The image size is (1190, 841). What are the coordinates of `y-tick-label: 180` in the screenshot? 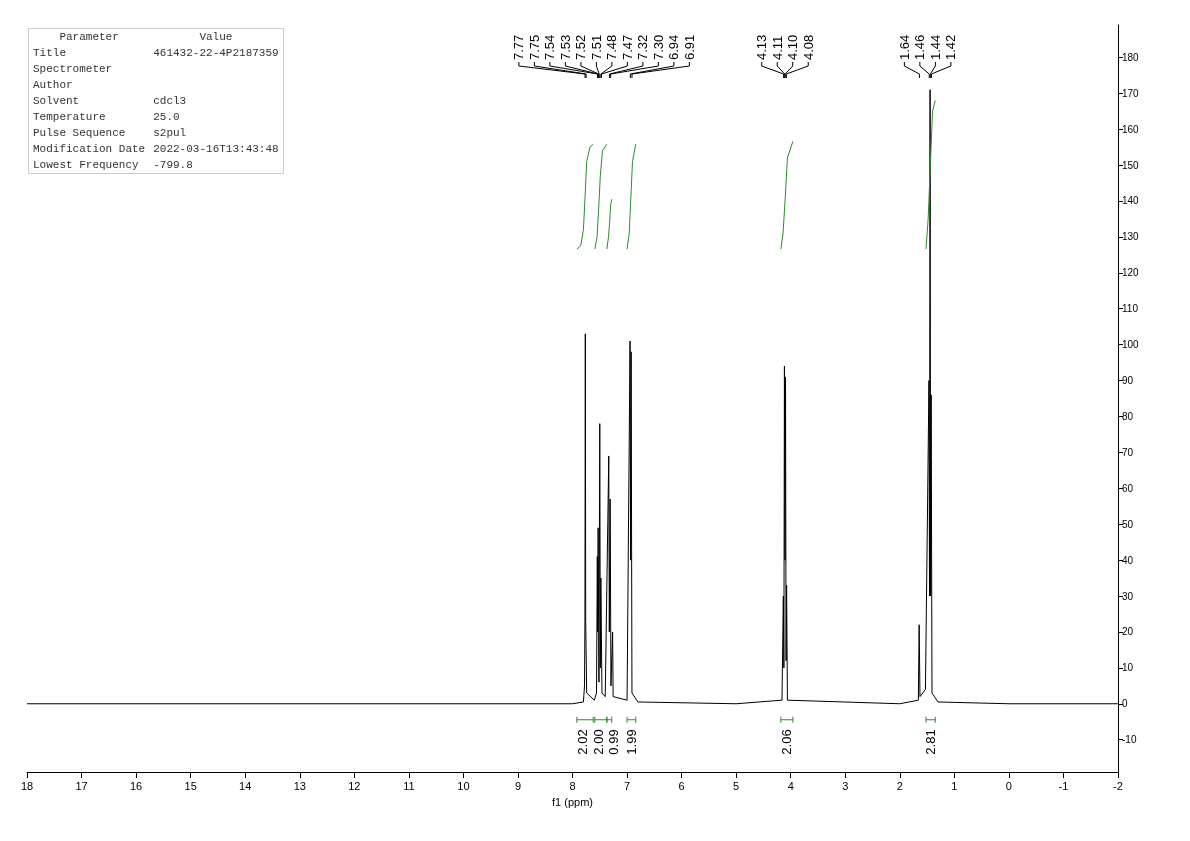 It's located at (1131, 57).